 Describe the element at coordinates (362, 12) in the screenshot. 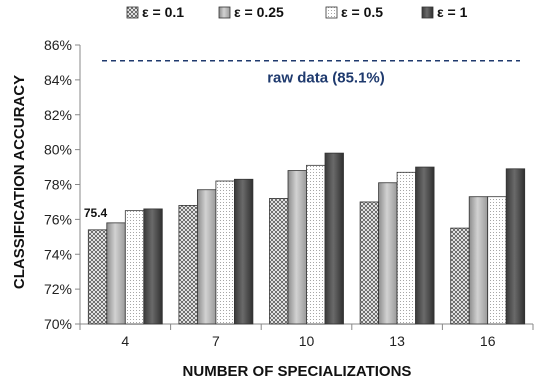

I see `legend-label-3: ε = 0.5` at that location.